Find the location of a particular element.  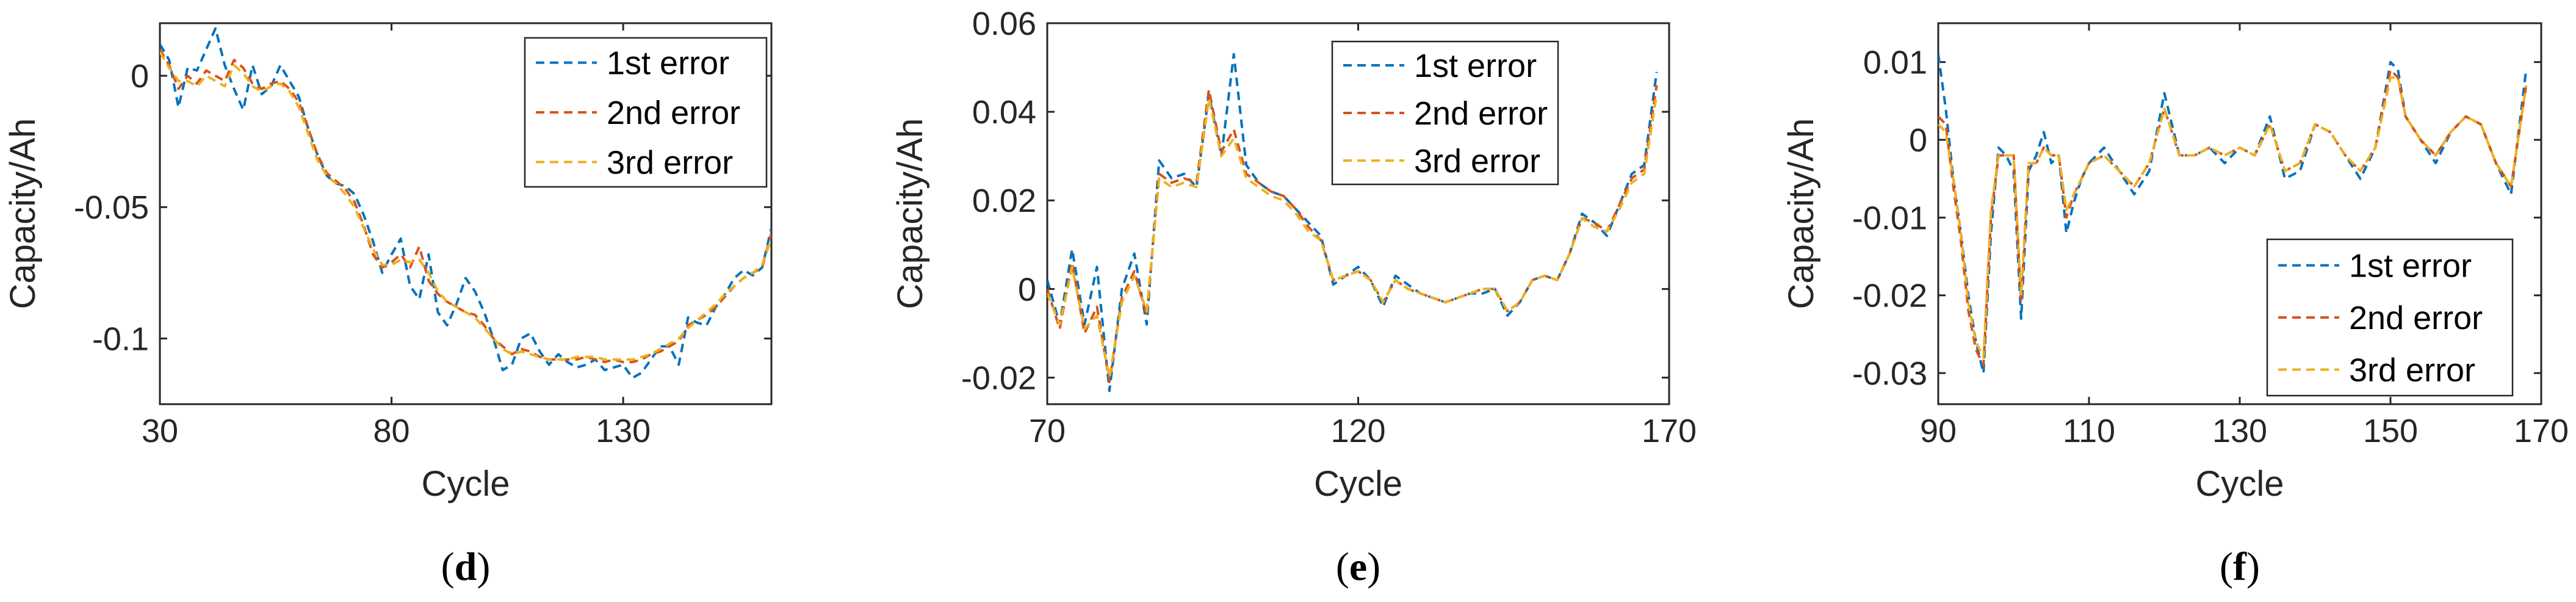

y-tick-label: -0.05 is located at coordinates (111, 207).